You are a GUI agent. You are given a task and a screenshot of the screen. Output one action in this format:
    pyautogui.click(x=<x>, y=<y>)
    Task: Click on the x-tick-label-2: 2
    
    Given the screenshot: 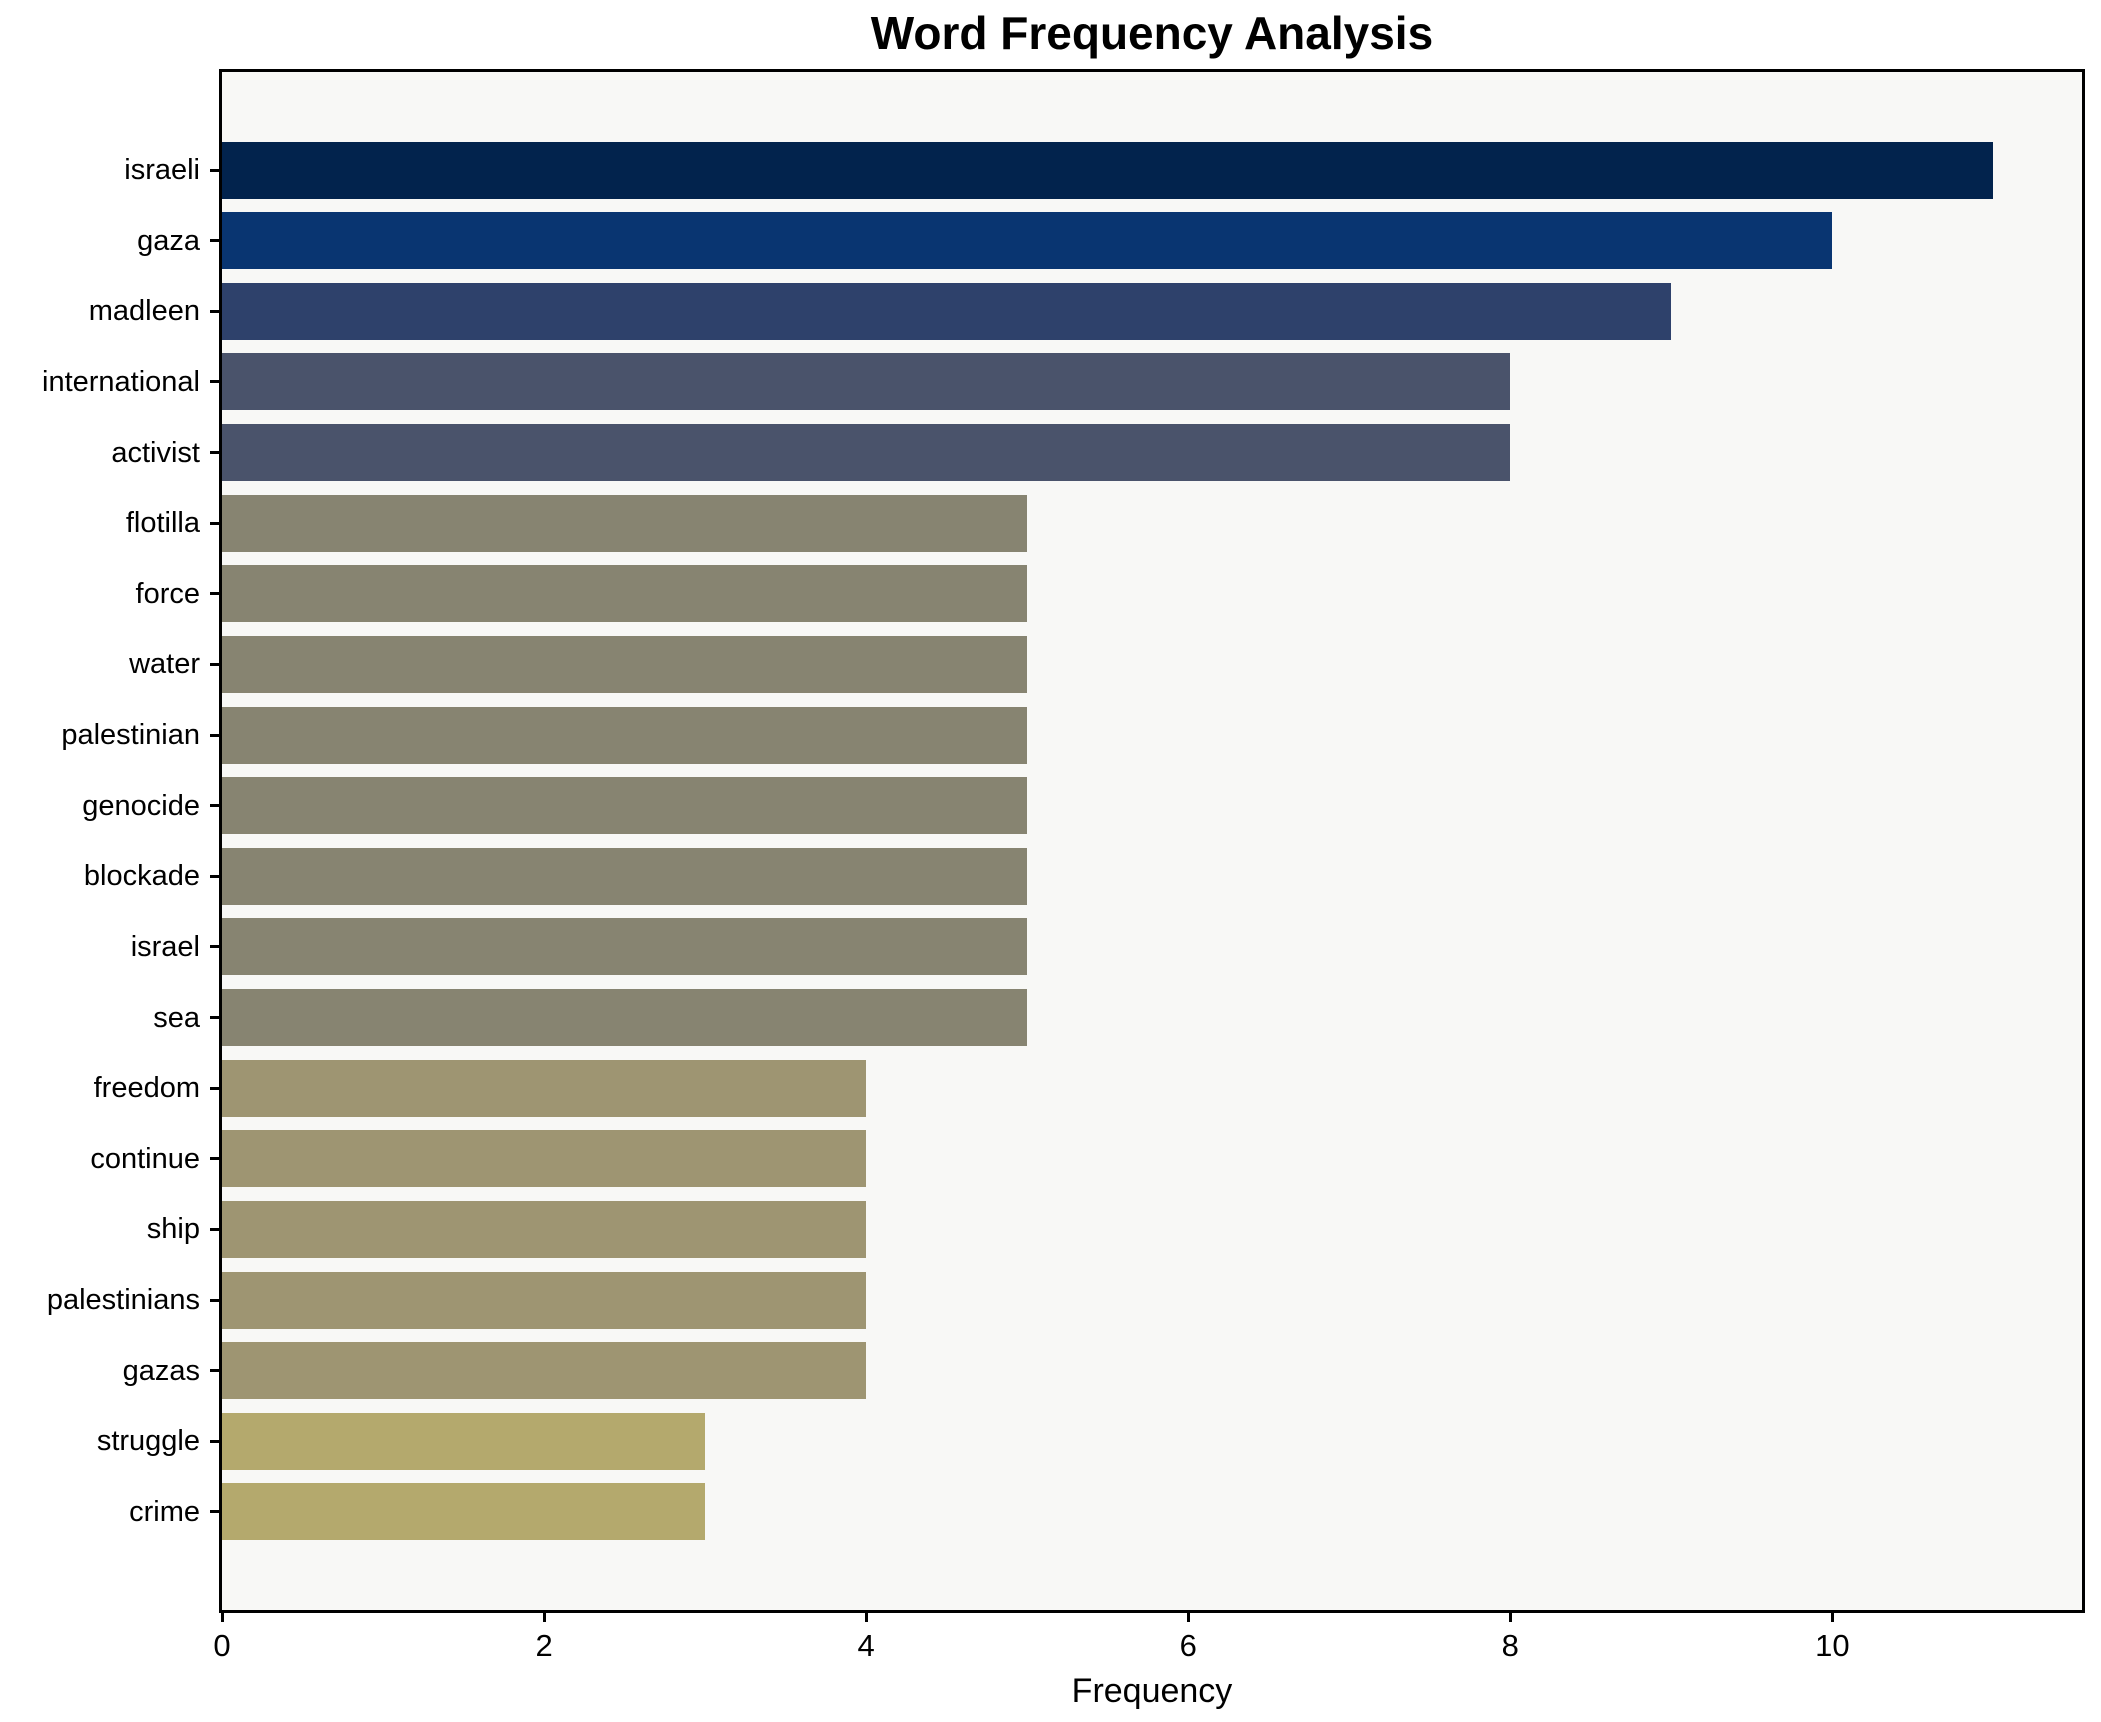 What is the action you would take?
    pyautogui.click(x=544, y=1645)
    